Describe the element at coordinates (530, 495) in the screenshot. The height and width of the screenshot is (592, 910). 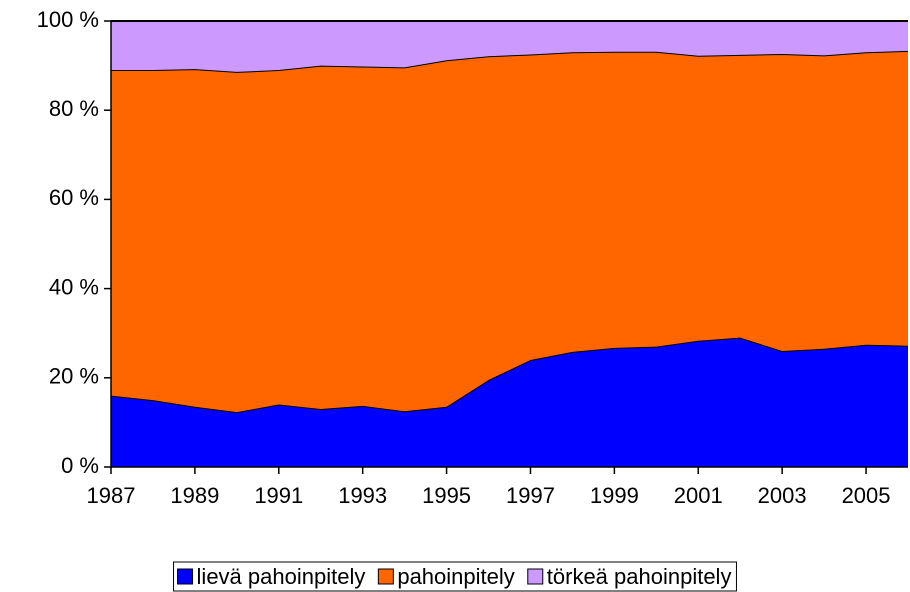
I see `x-tick-label: 1997` at that location.